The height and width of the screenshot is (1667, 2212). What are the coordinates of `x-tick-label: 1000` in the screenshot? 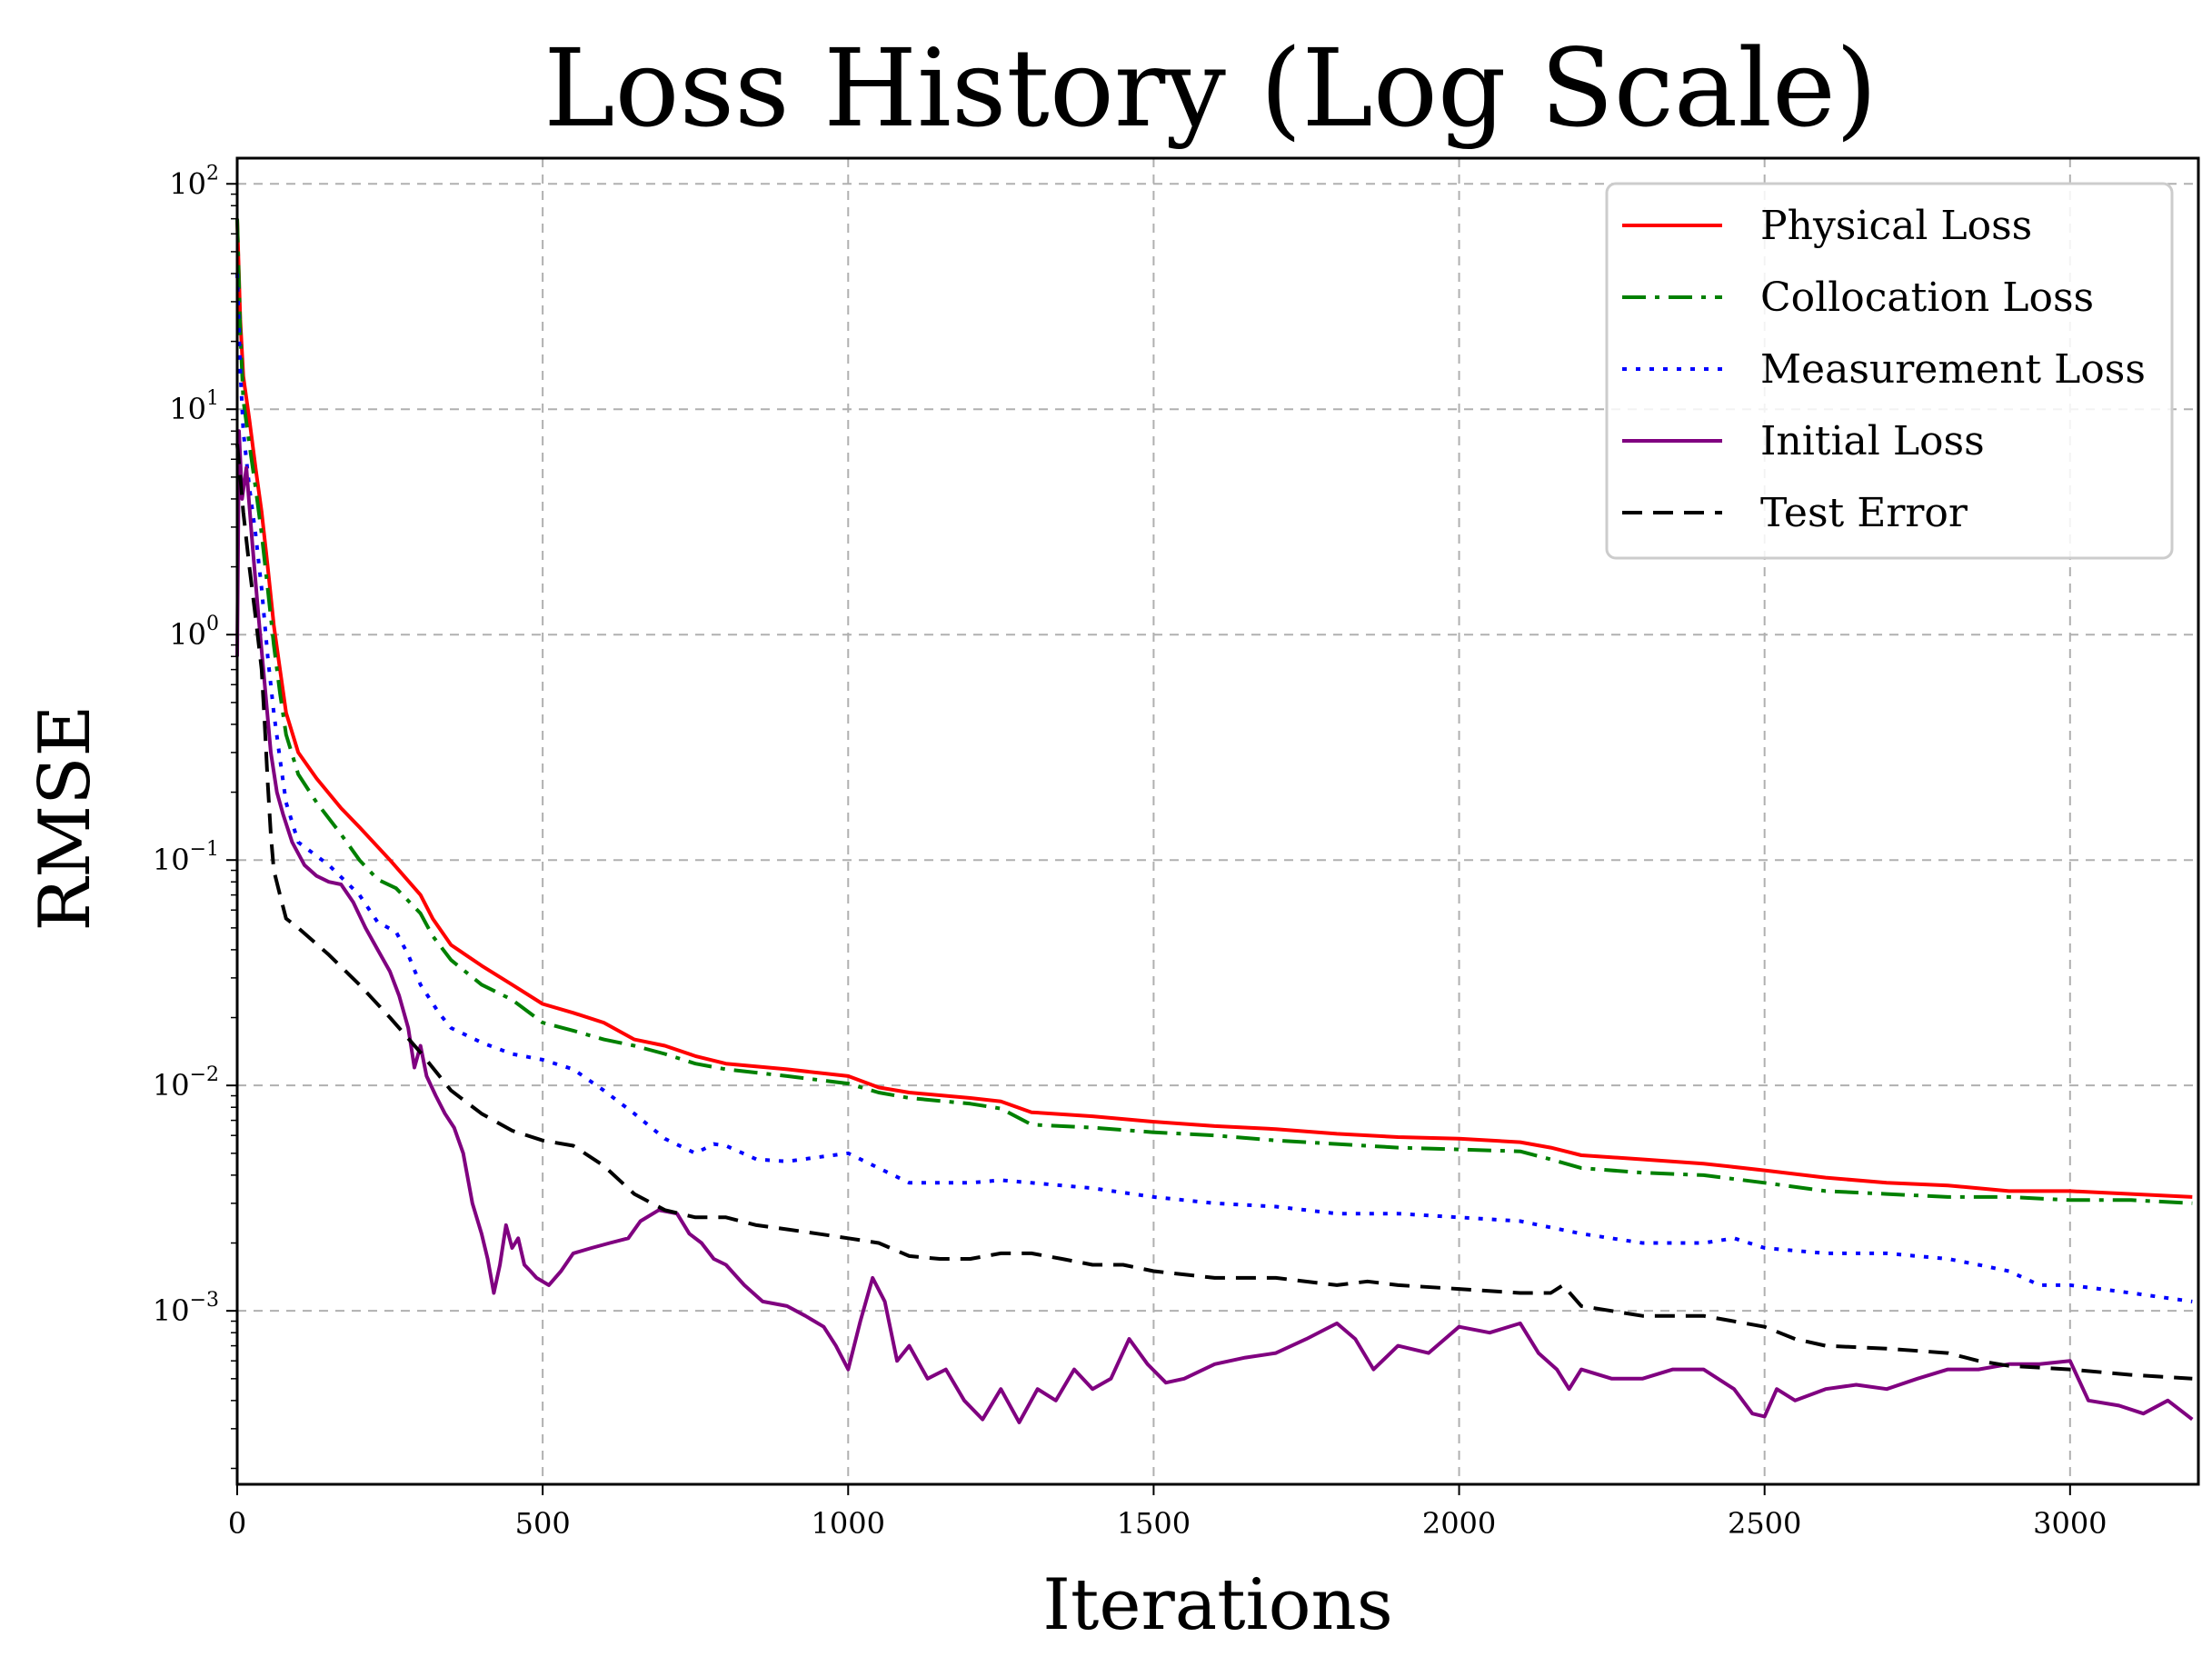 It's located at (848, 1523).